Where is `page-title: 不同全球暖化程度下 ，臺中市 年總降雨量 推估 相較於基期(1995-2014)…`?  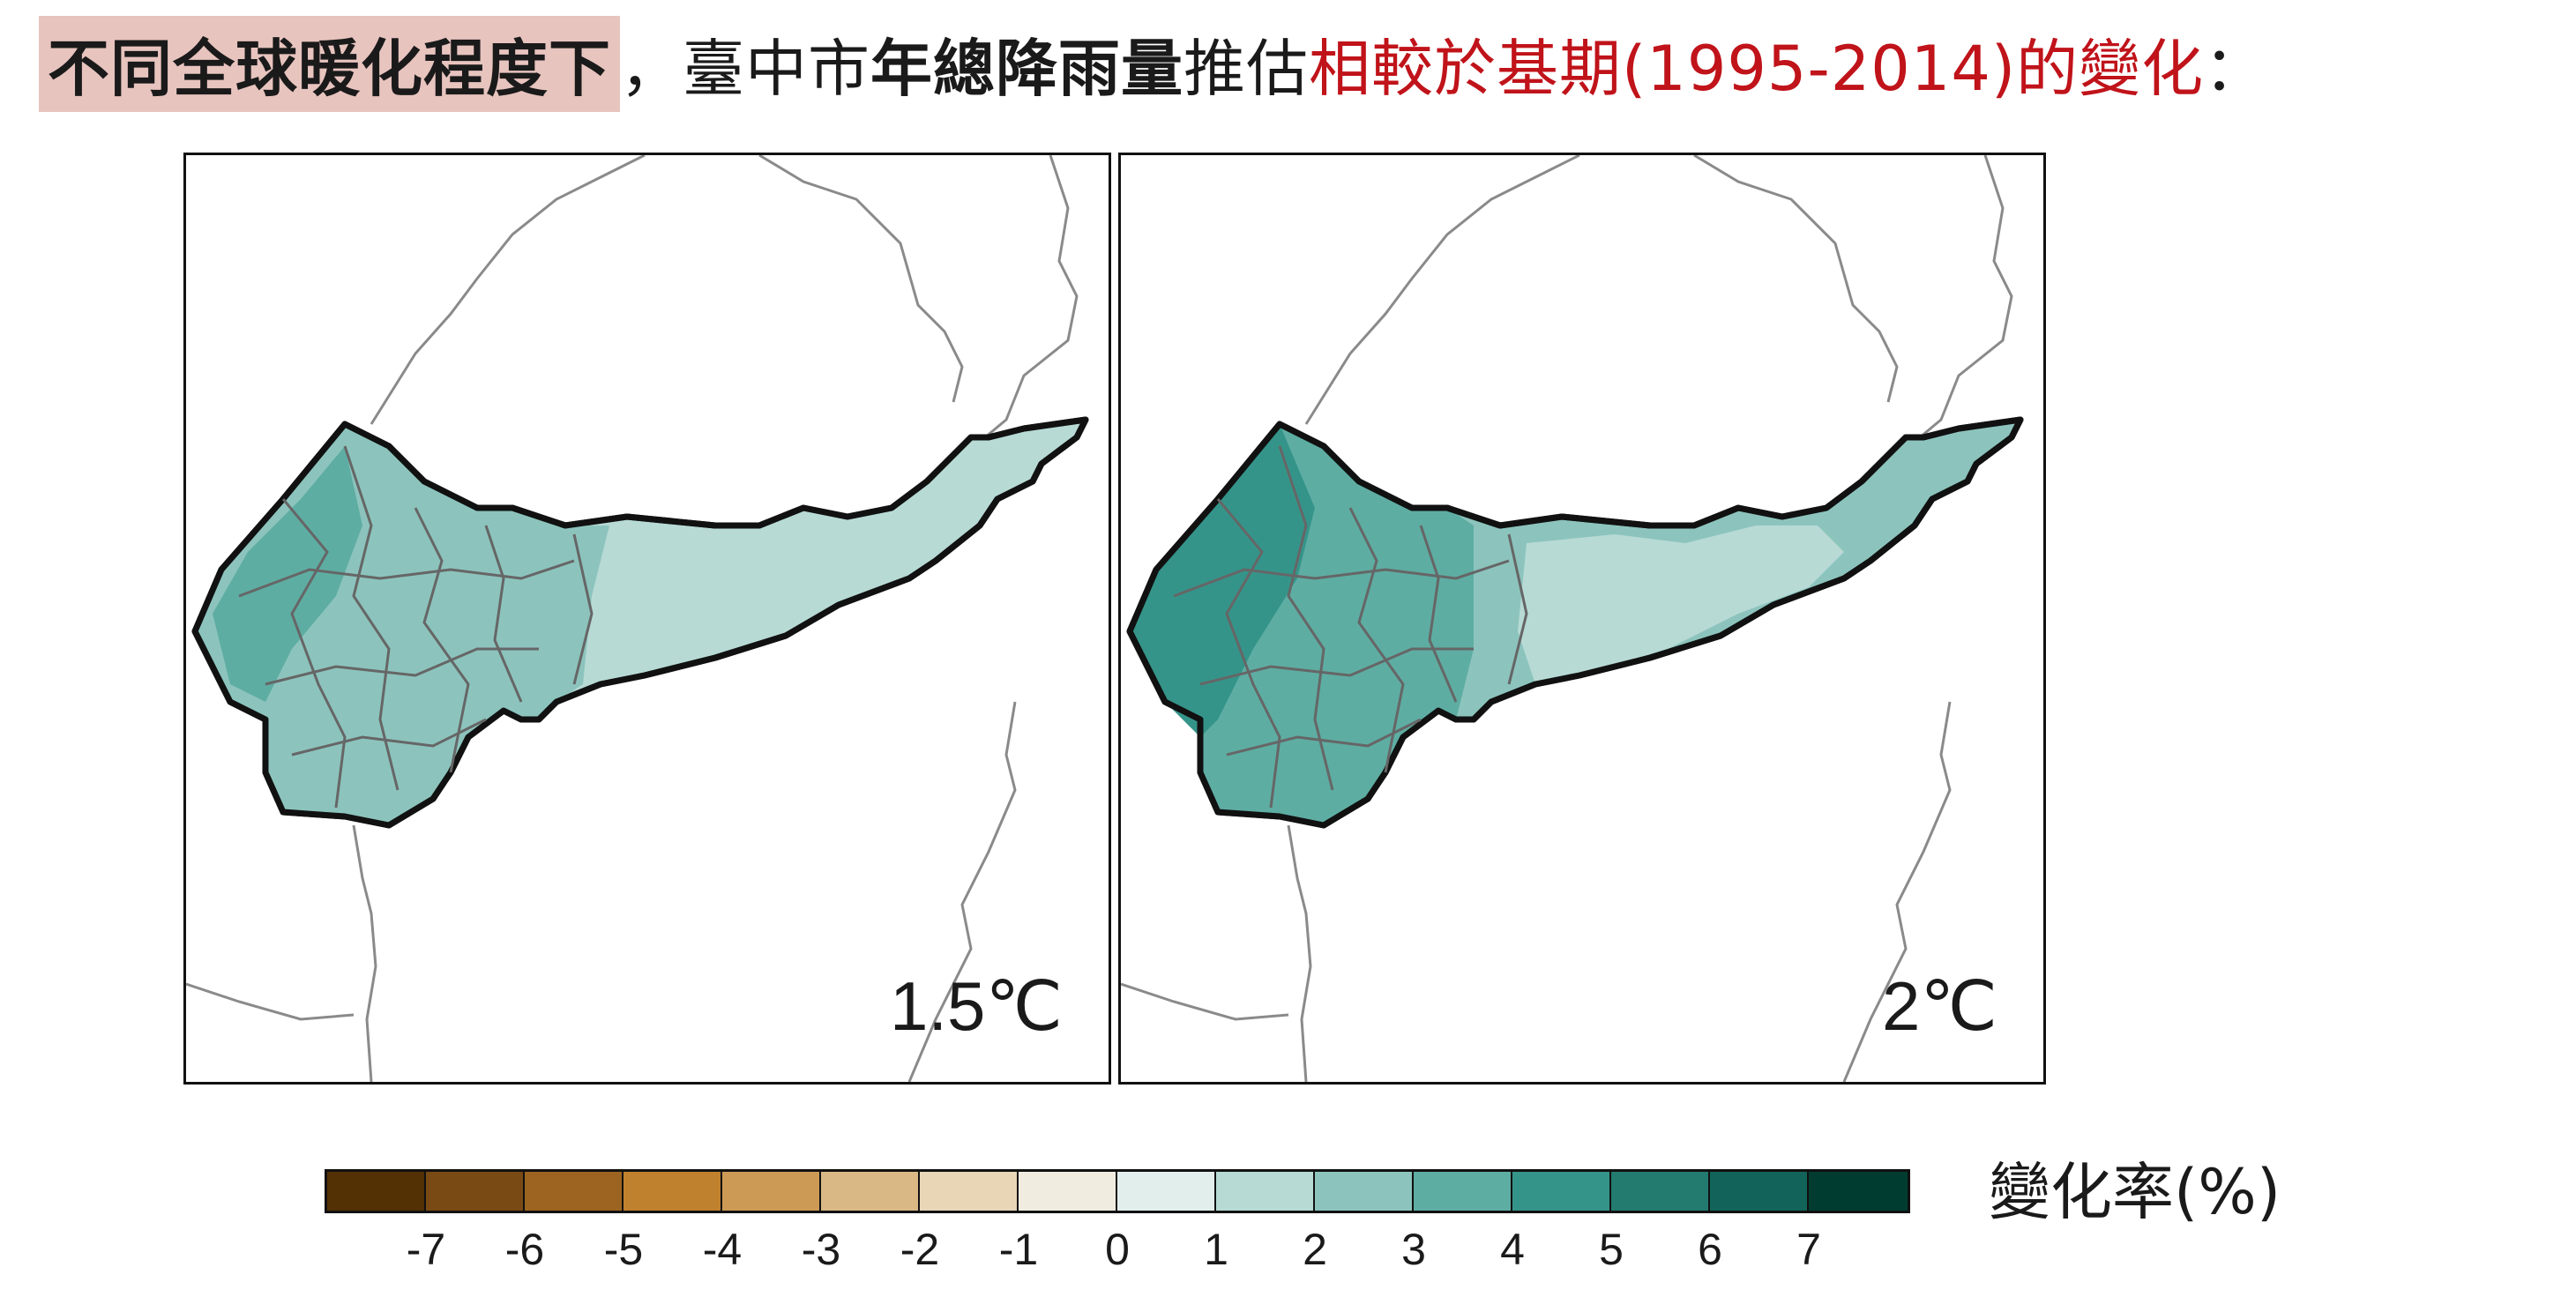
page-title: 不同全球暖化程度下 ，臺中市 年總降雨量 推估 相較於基期(1995-2014)… is located at coordinates (1152, 63).